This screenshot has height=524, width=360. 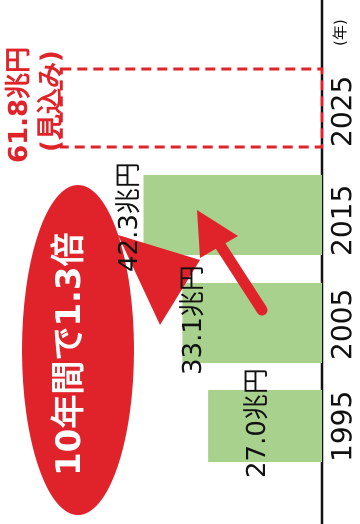 I want to click on arrow, so click(x=232, y=263).